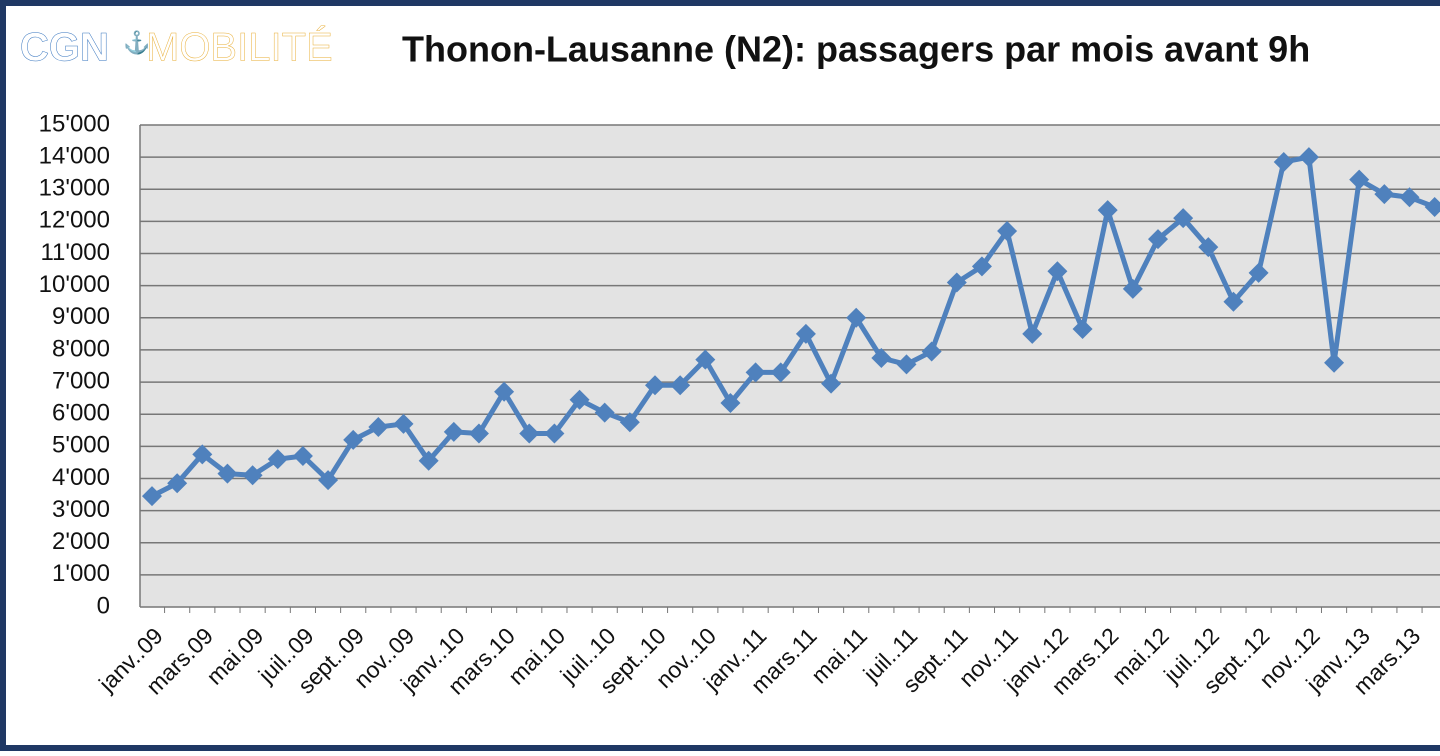  Describe the element at coordinates (75, 252) in the screenshot. I see `y-tick-label: 11'000` at that location.